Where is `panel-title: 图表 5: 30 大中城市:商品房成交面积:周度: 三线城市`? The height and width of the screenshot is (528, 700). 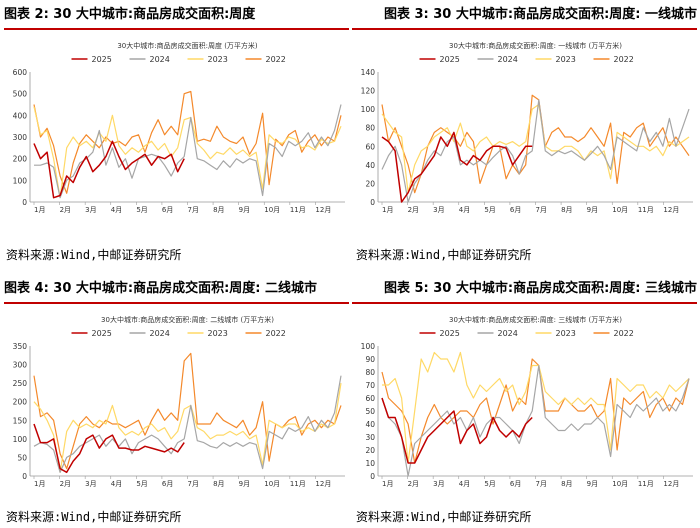 panel-title: 图表 5: 30 大中城市:商品房成交面积:周度: 三线城市 is located at coordinates (540, 288).